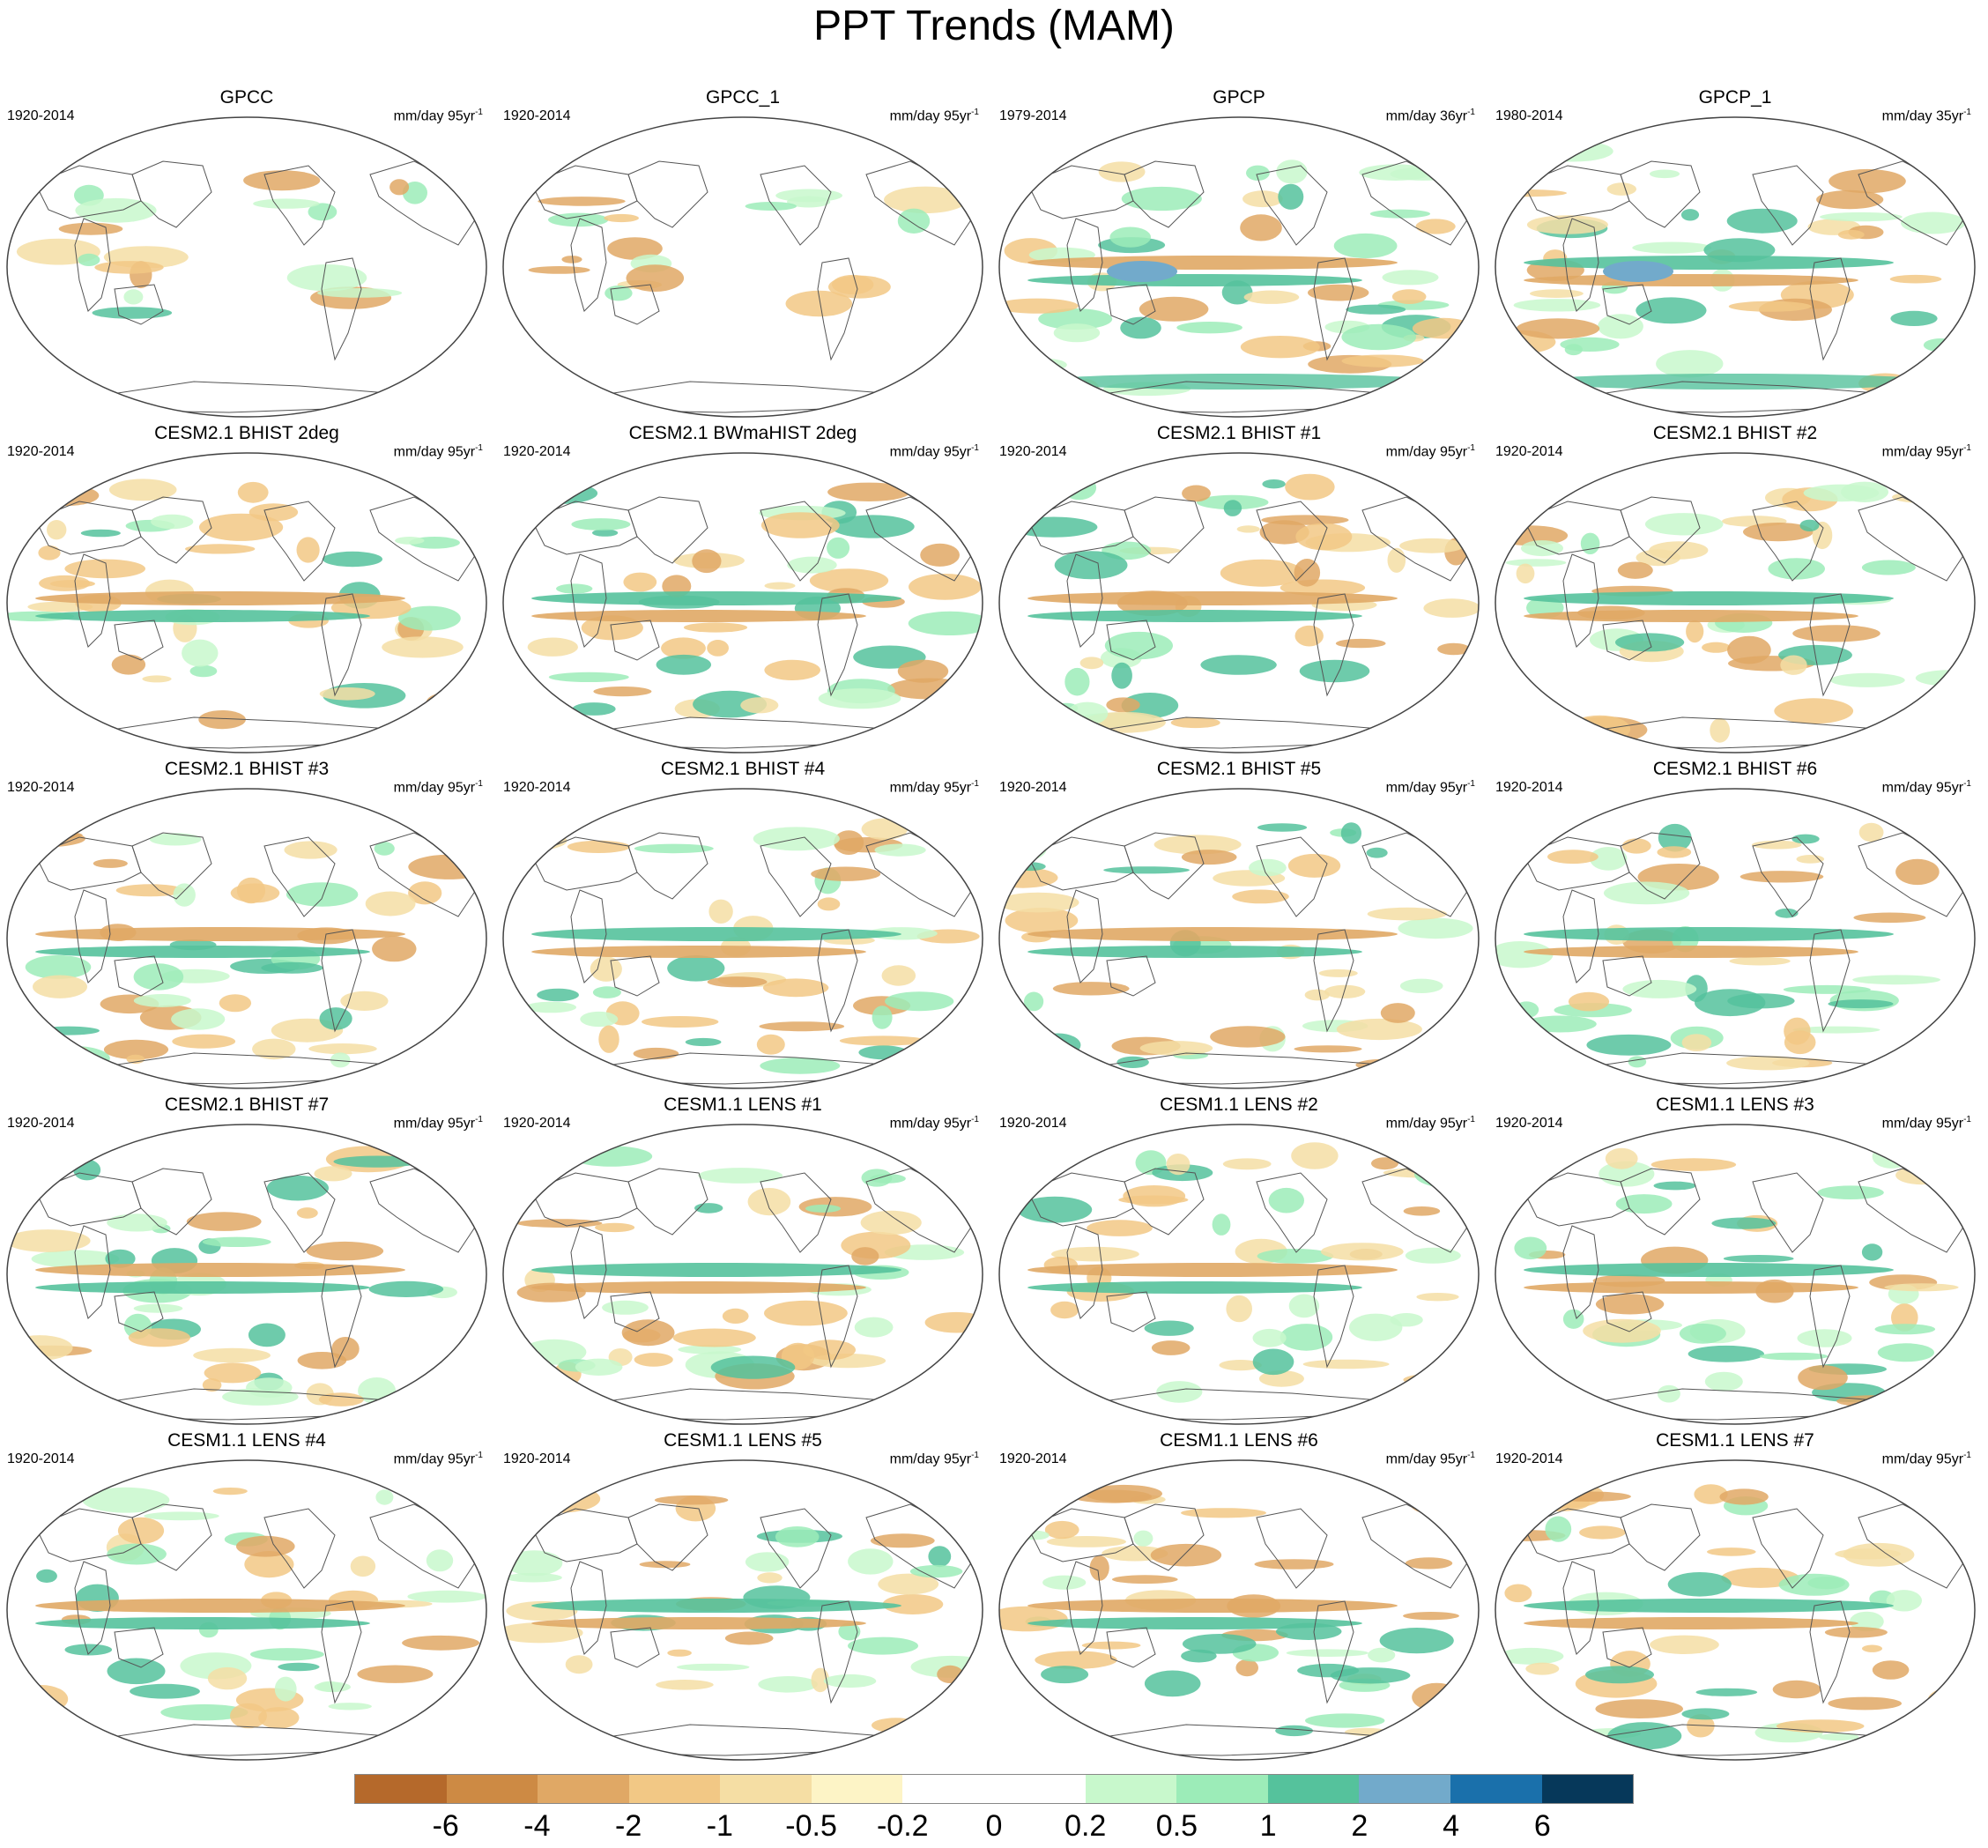 The image size is (1988, 1848). What do you see at coordinates (247, 769) in the screenshot?
I see `panel-title: CESM2.1 BHIST #3` at bounding box center [247, 769].